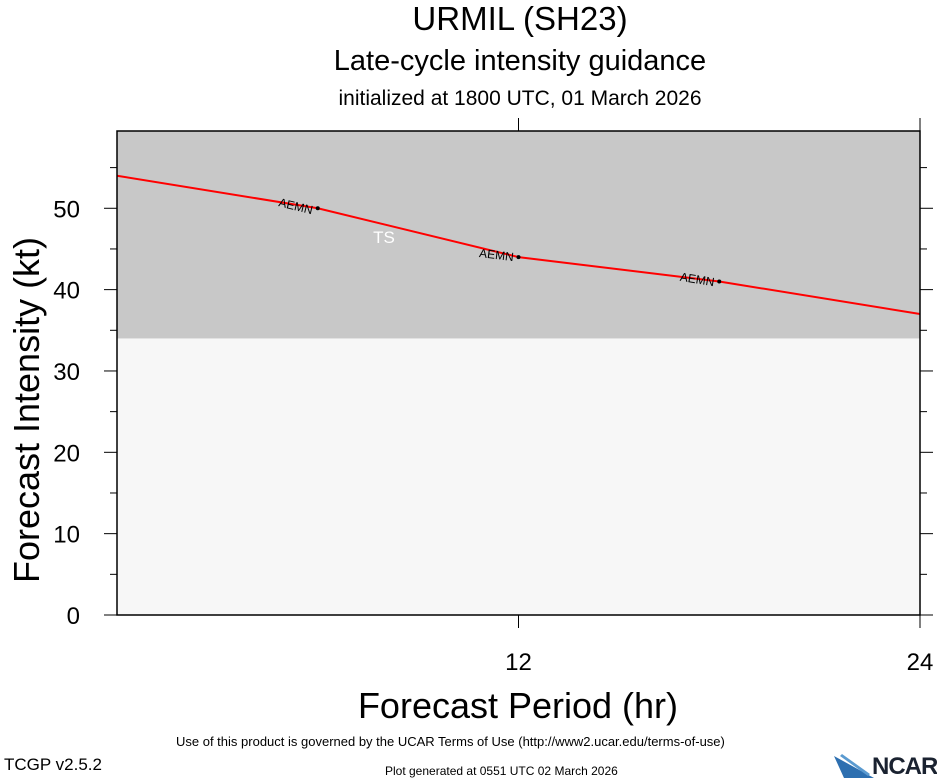  I want to click on ncar-logo-mark-icon, so click(854, 766).